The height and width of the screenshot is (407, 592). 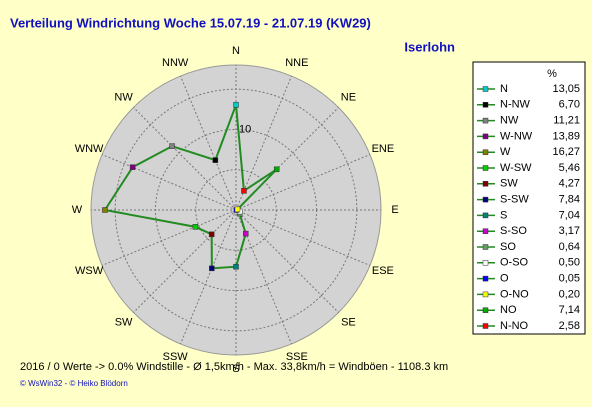 I want to click on direction-label: S, so click(x=235, y=369).